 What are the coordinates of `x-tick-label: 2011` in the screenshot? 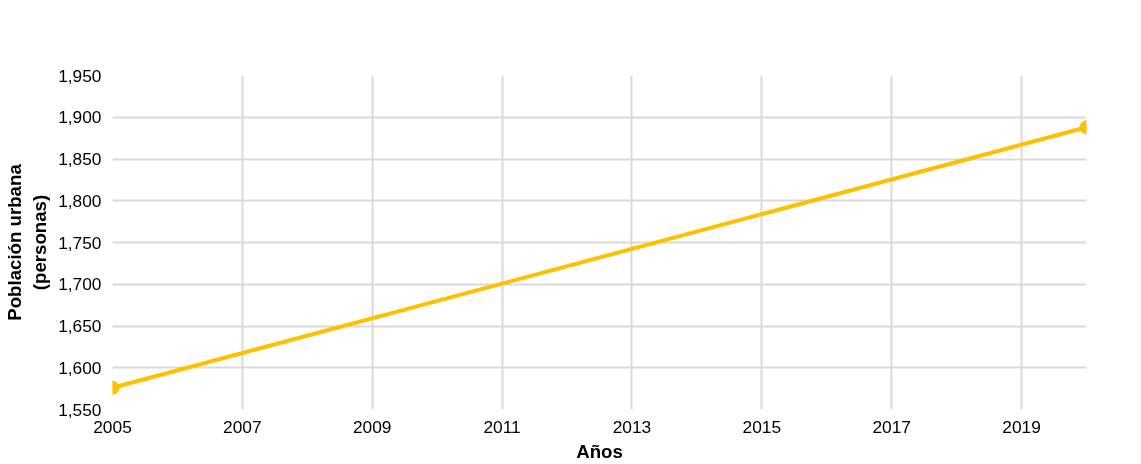 It's located at (502, 426).